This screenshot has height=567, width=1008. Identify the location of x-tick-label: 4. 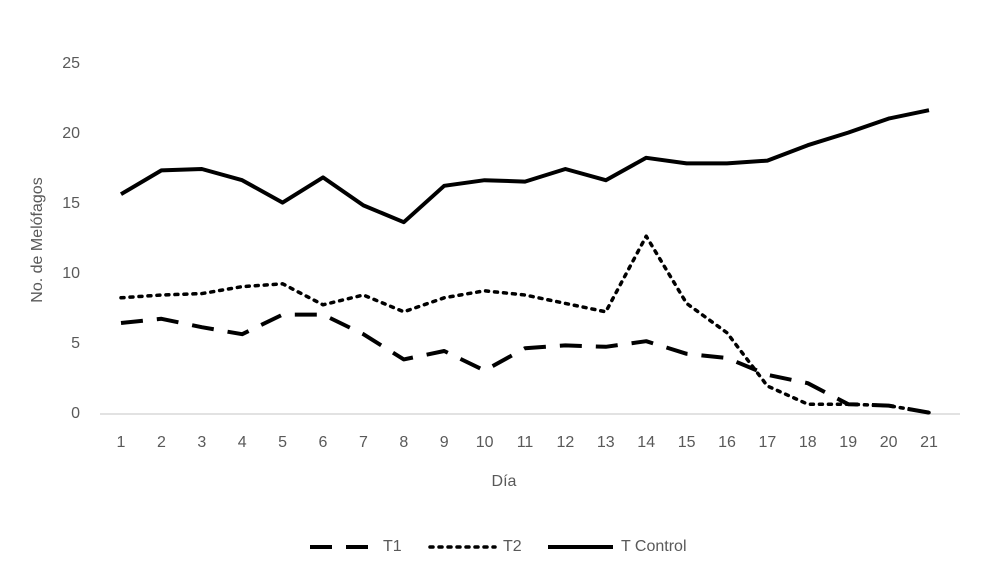
(242, 442).